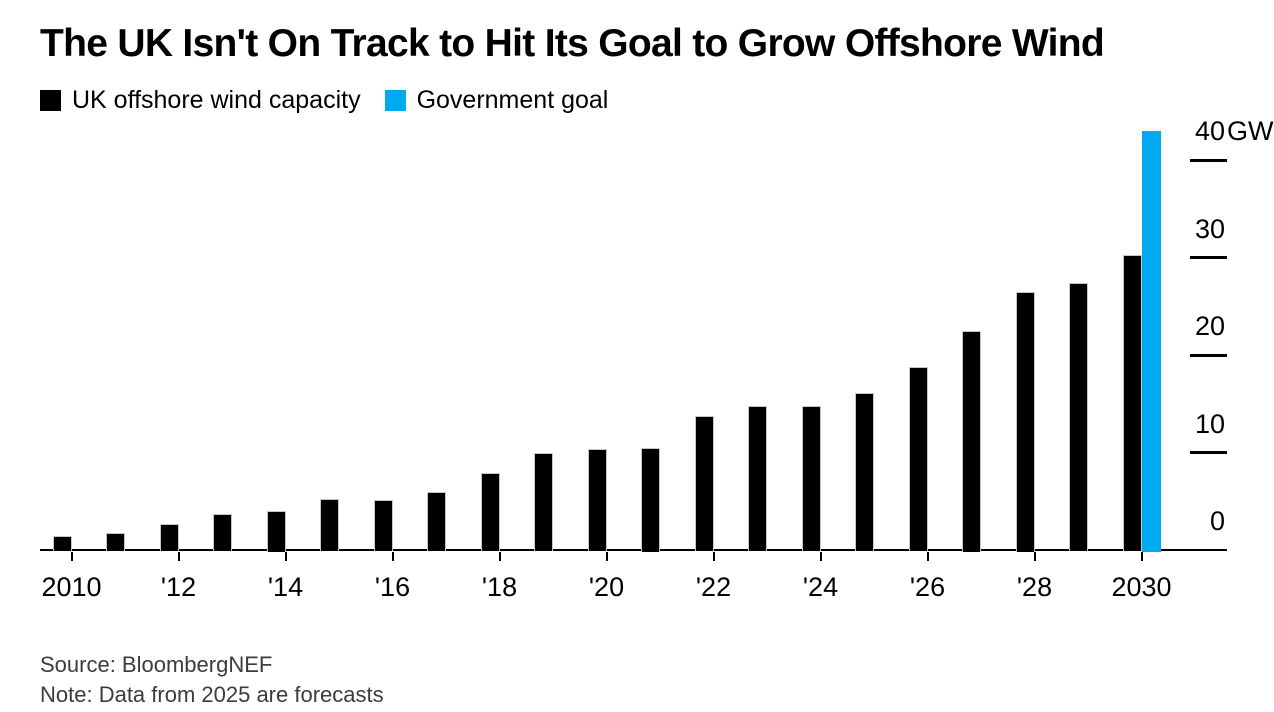 The width and height of the screenshot is (1274, 712). Describe the element at coordinates (329, 525) in the screenshot. I see `bar-2015` at that location.